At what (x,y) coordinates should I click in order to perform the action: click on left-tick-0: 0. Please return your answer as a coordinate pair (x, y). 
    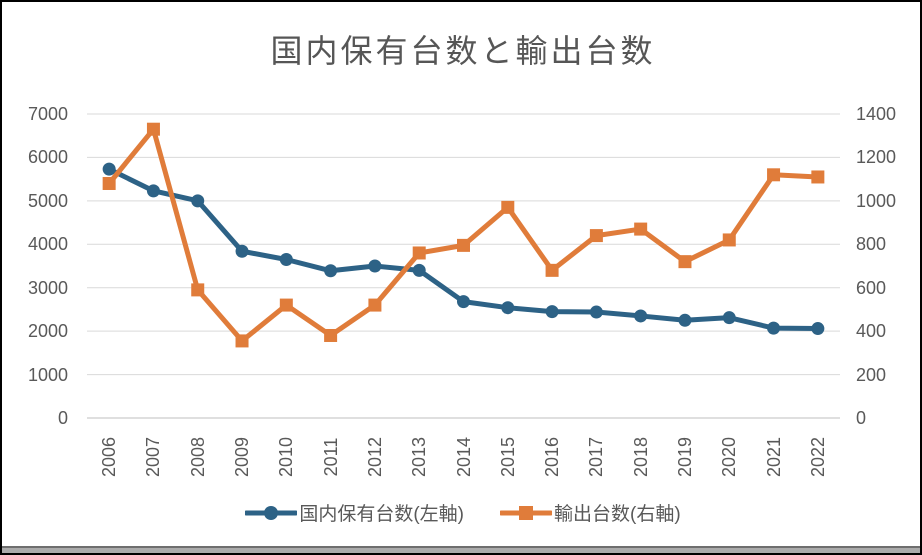
    Looking at the image, I should click on (62, 418).